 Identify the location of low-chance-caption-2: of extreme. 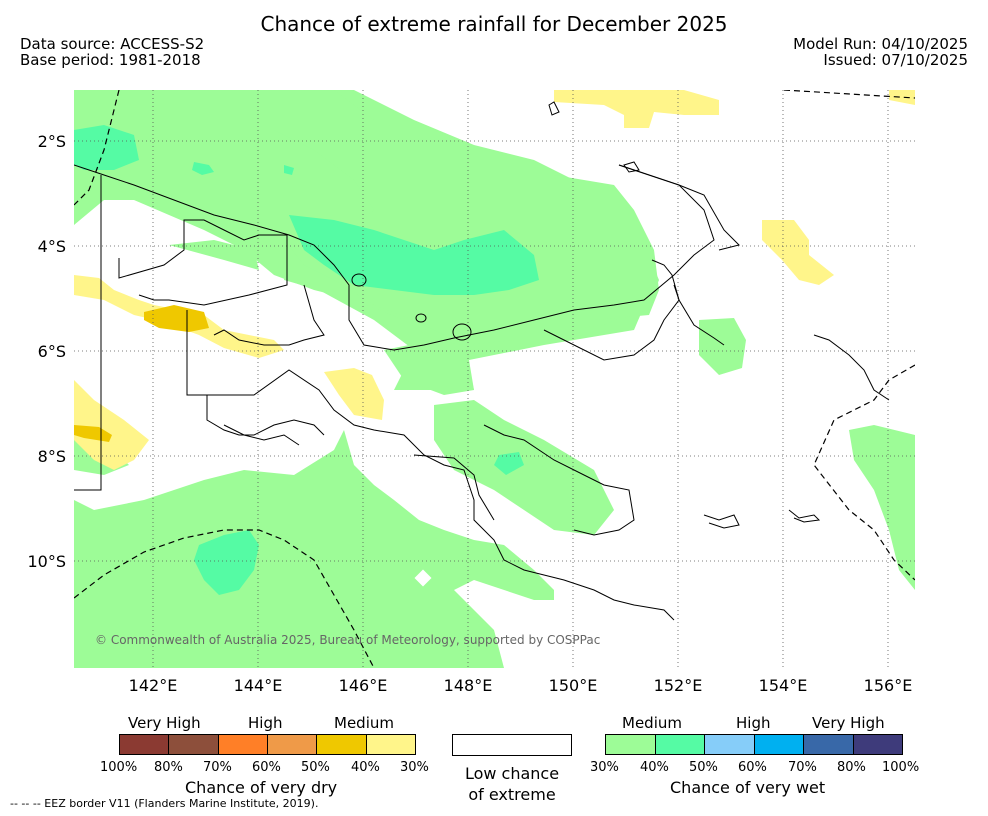
(512, 794).